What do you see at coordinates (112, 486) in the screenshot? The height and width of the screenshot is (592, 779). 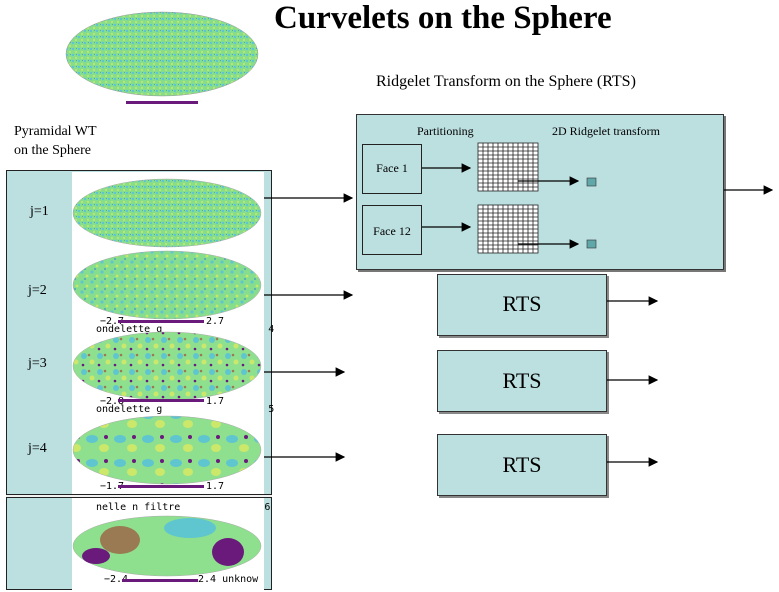 I see `colorbar-min-j4: −1.7` at bounding box center [112, 486].